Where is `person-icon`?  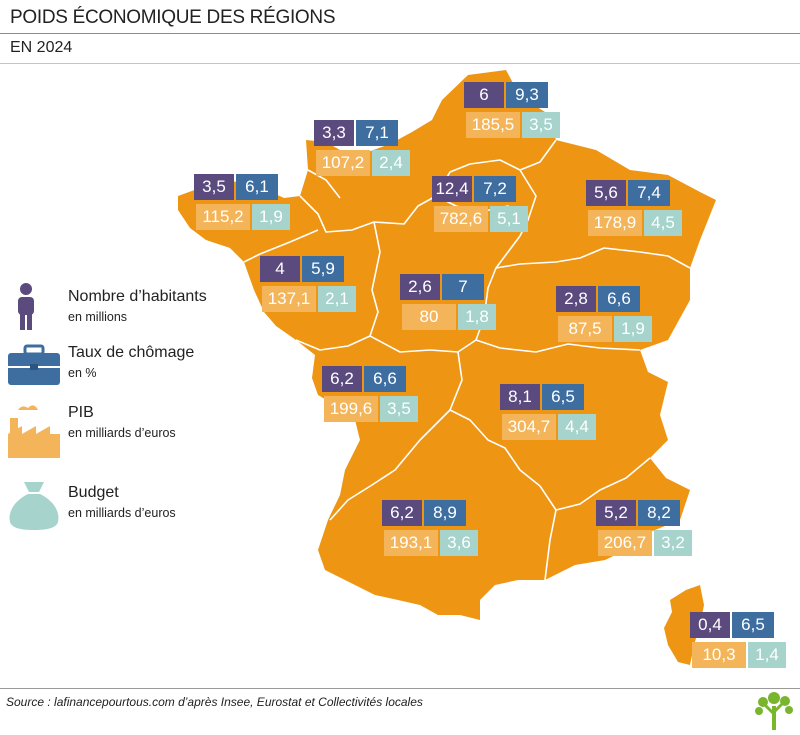 person-icon is located at coordinates (26, 309).